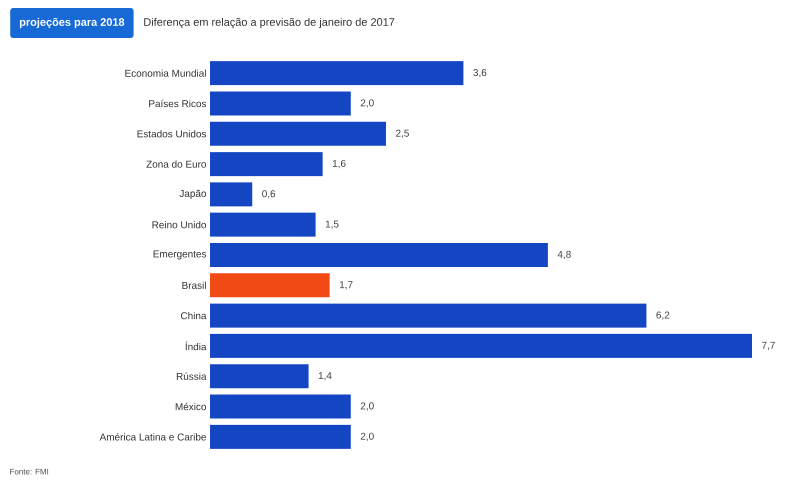  What do you see at coordinates (346, 285) in the screenshot?
I see `data-label: 1,7` at bounding box center [346, 285].